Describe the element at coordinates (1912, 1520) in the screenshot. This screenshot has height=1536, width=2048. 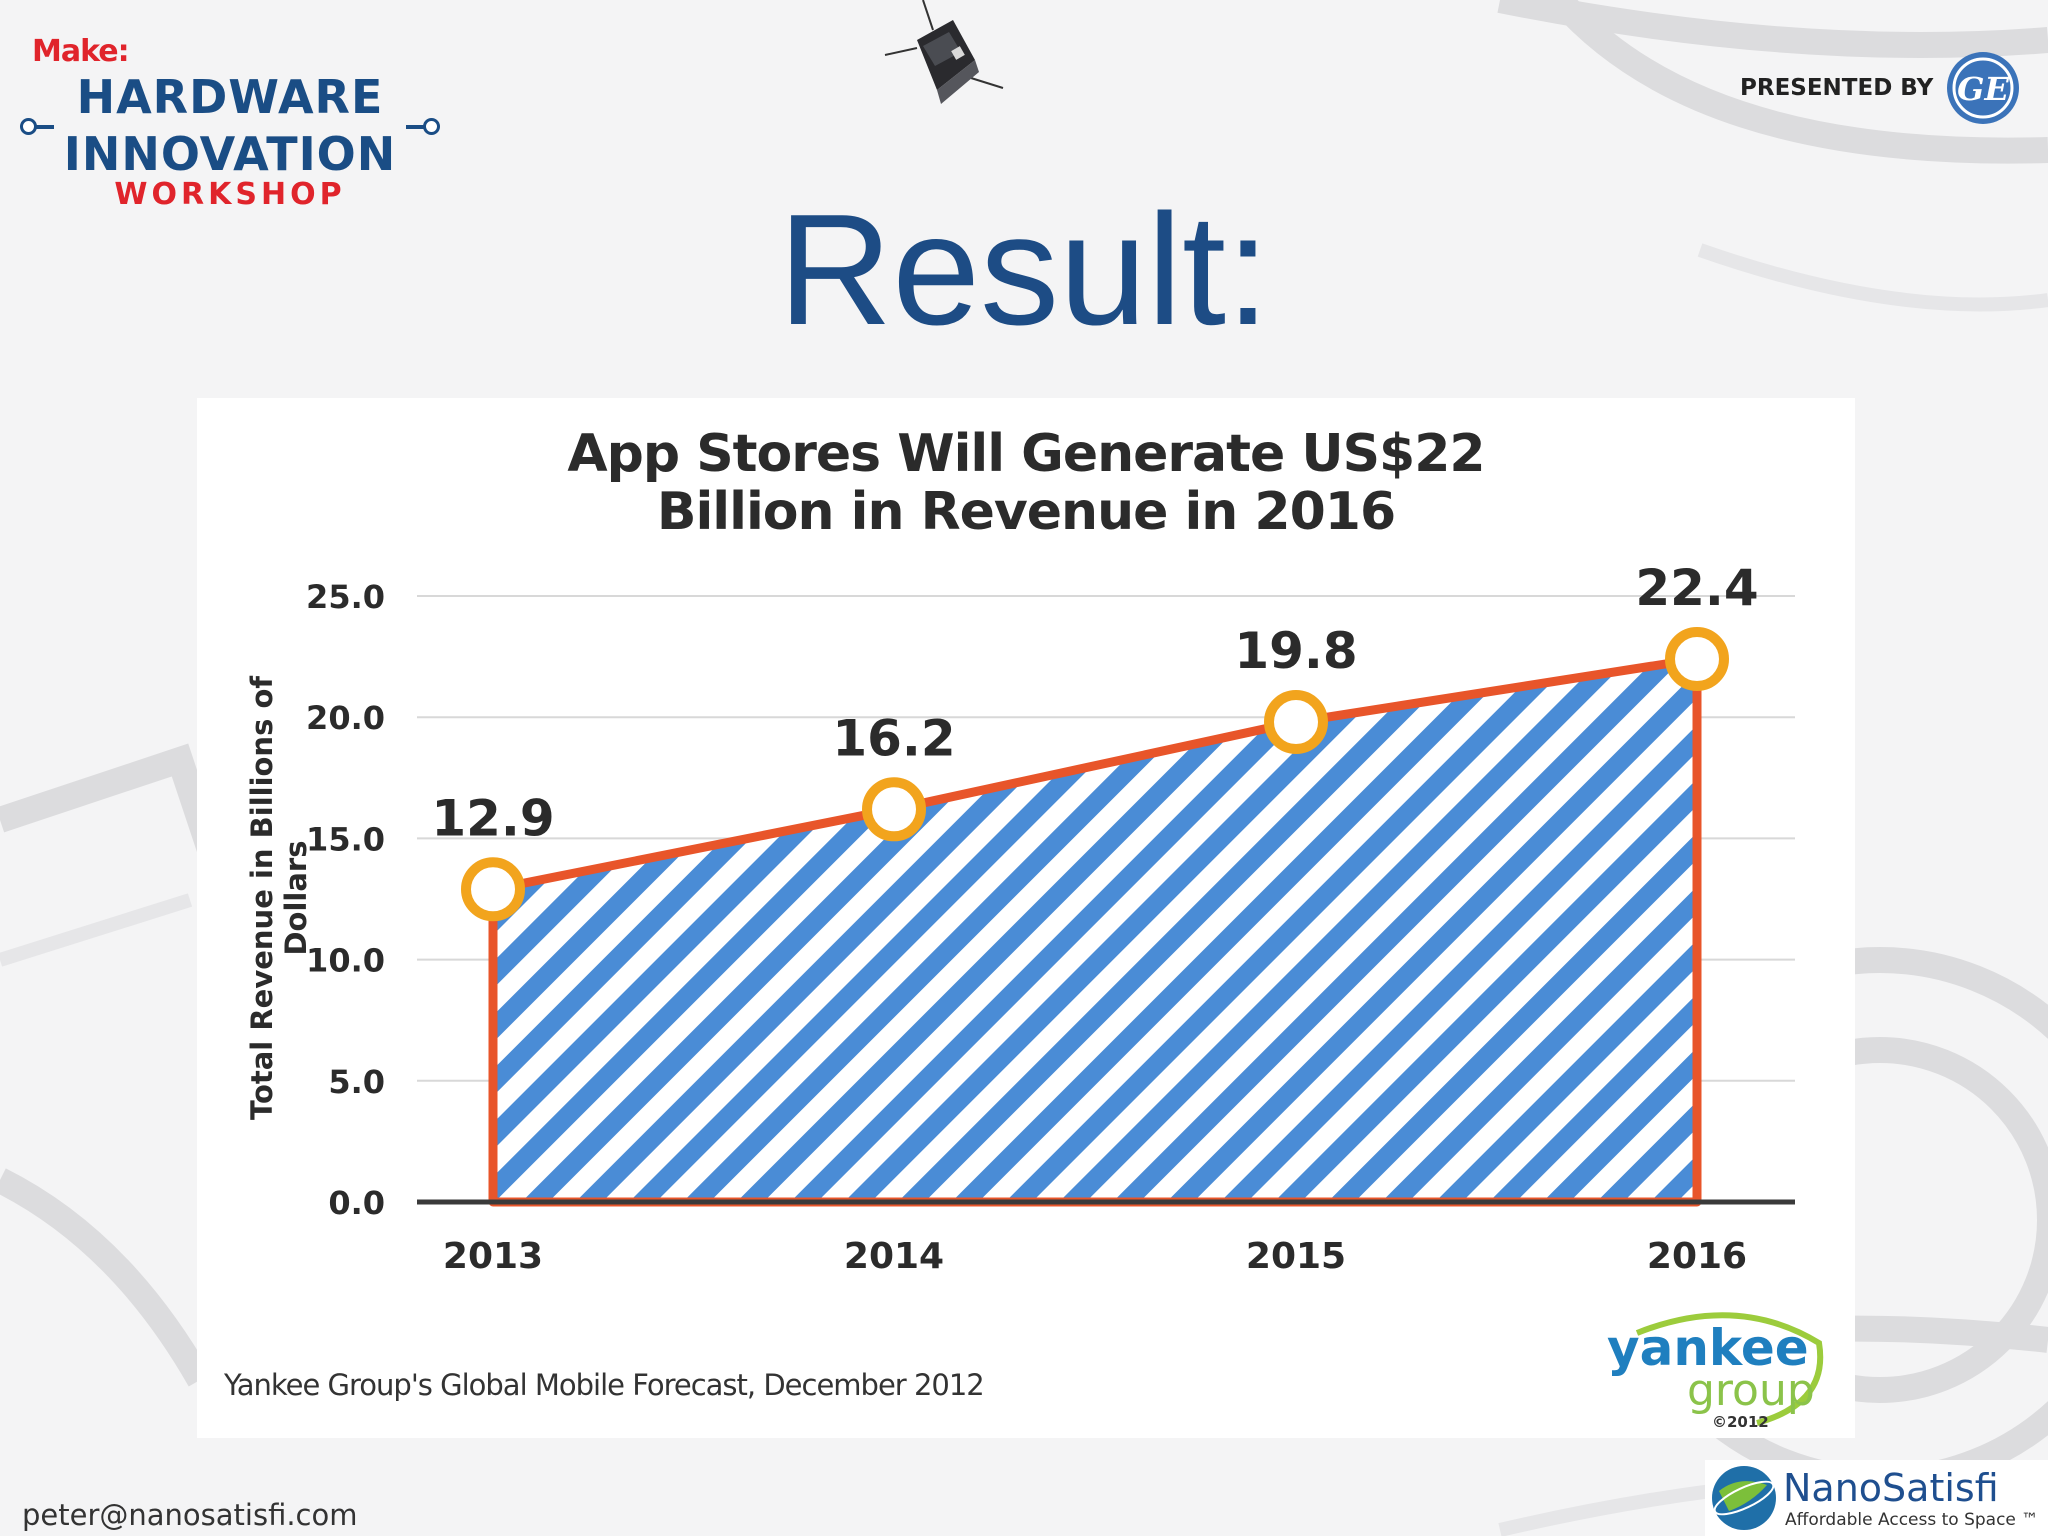
I see `nanosatisfi-tagline: Affordable Access to Space ™` at that location.